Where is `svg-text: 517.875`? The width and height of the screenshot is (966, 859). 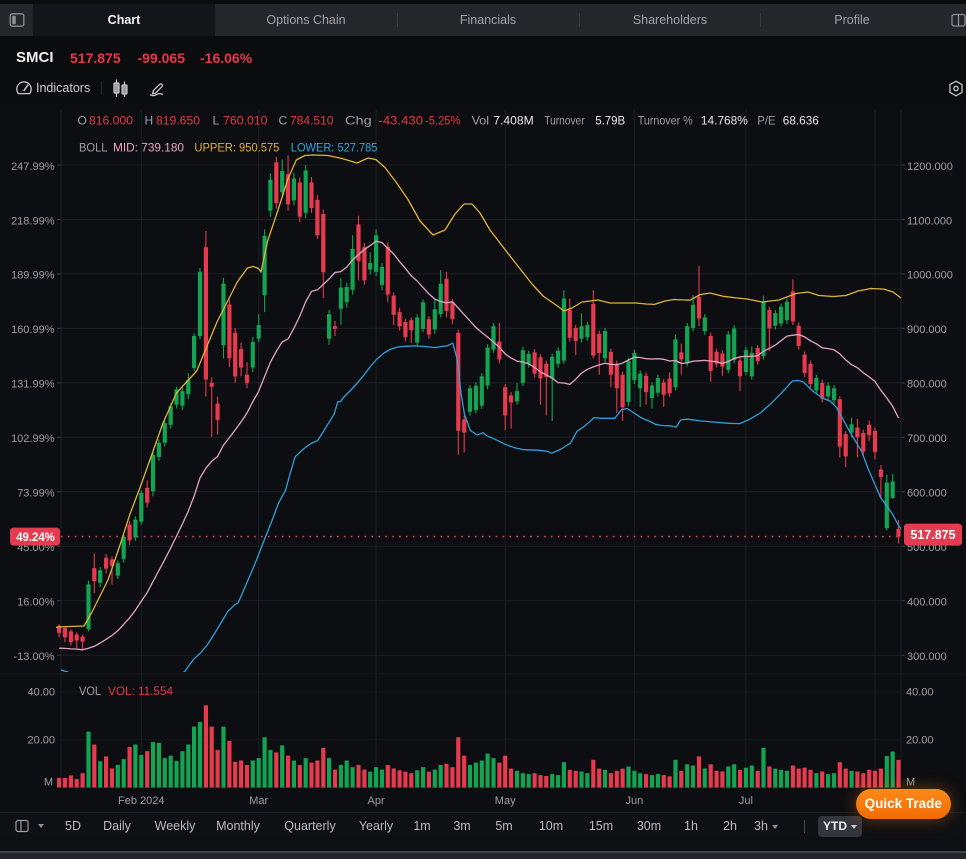 svg-text: 517.875 is located at coordinates (932, 535).